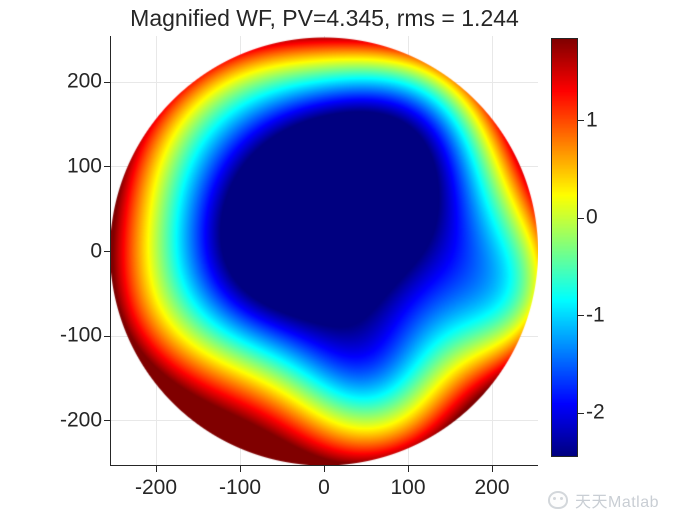 This screenshot has height=525, width=700. What do you see at coordinates (617, 502) in the screenshot?
I see `watermark-text: 天天Matlab` at bounding box center [617, 502].